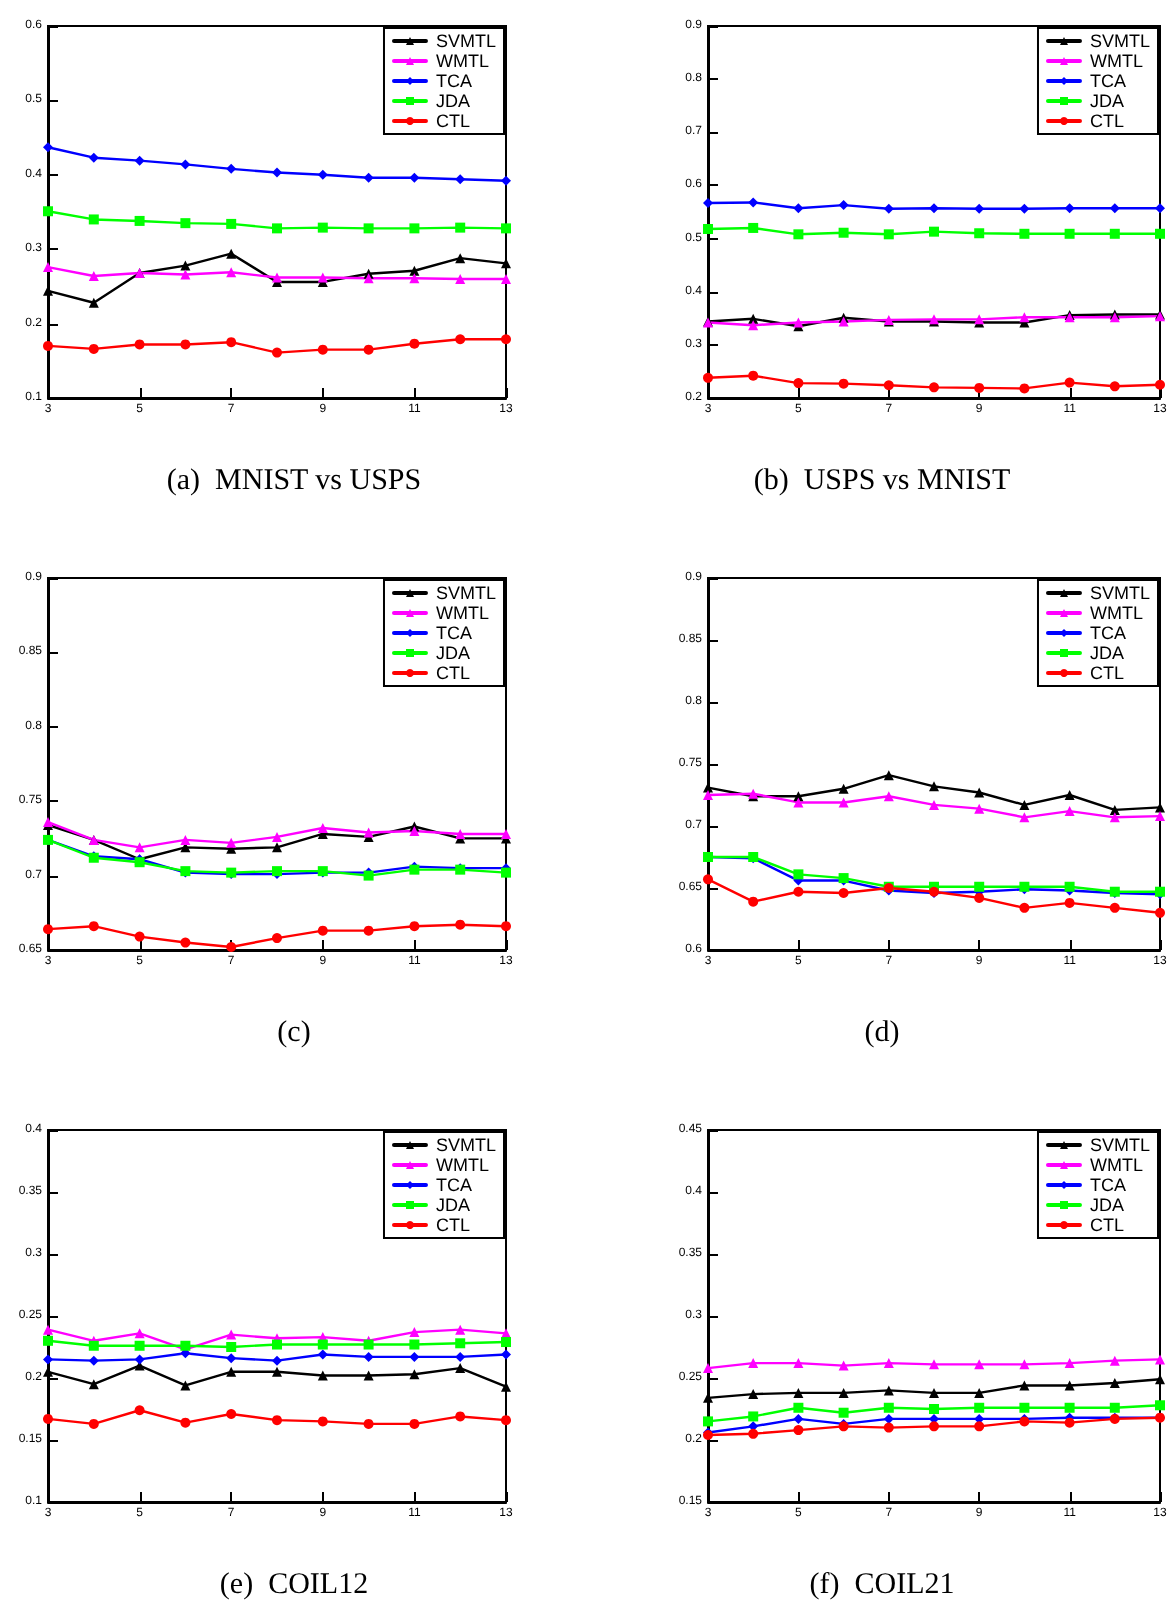  I want to click on text: (a) MNIST vs USPS, so click(294, 481).